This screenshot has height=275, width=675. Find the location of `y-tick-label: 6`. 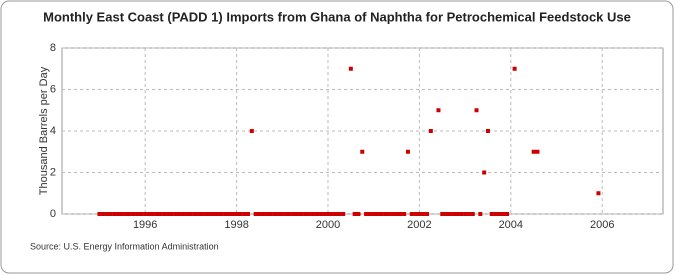

y-tick-label: 6 is located at coordinates (53, 89).